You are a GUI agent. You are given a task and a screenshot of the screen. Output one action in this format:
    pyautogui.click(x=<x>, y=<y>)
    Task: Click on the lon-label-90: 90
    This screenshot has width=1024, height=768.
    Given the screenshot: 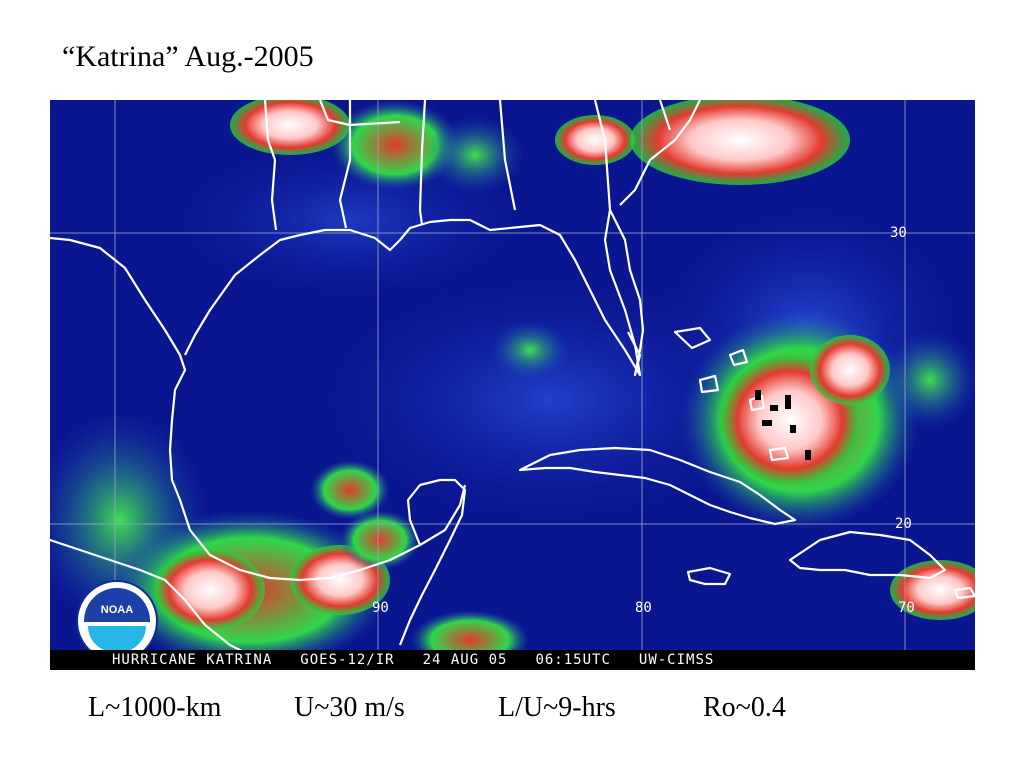 What is the action you would take?
    pyautogui.click(x=380, y=608)
    